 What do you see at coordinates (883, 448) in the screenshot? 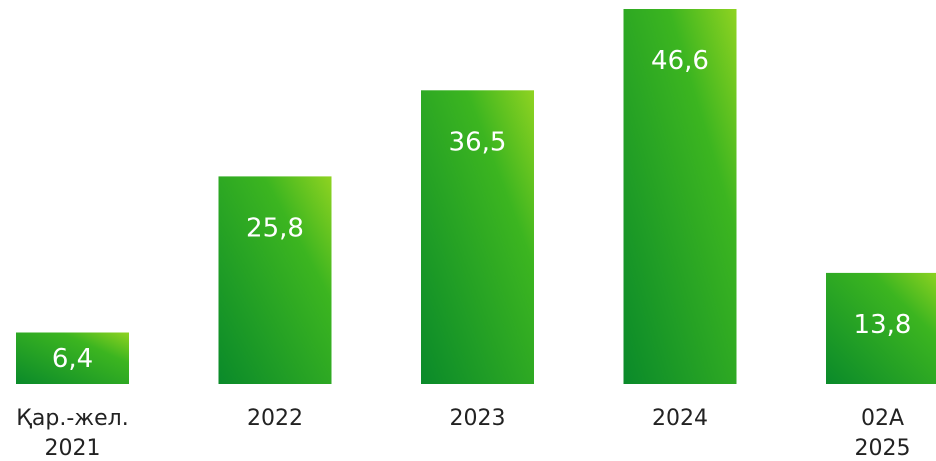
I see `category-label-line-4-1: 2025` at bounding box center [883, 448].